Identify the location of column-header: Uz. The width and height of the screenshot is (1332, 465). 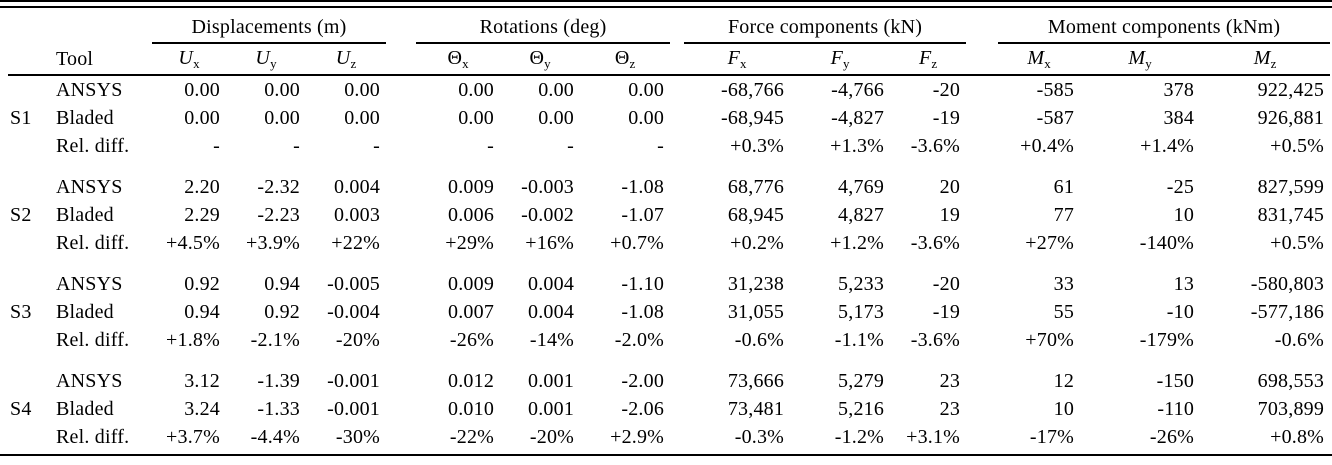
(346, 59).